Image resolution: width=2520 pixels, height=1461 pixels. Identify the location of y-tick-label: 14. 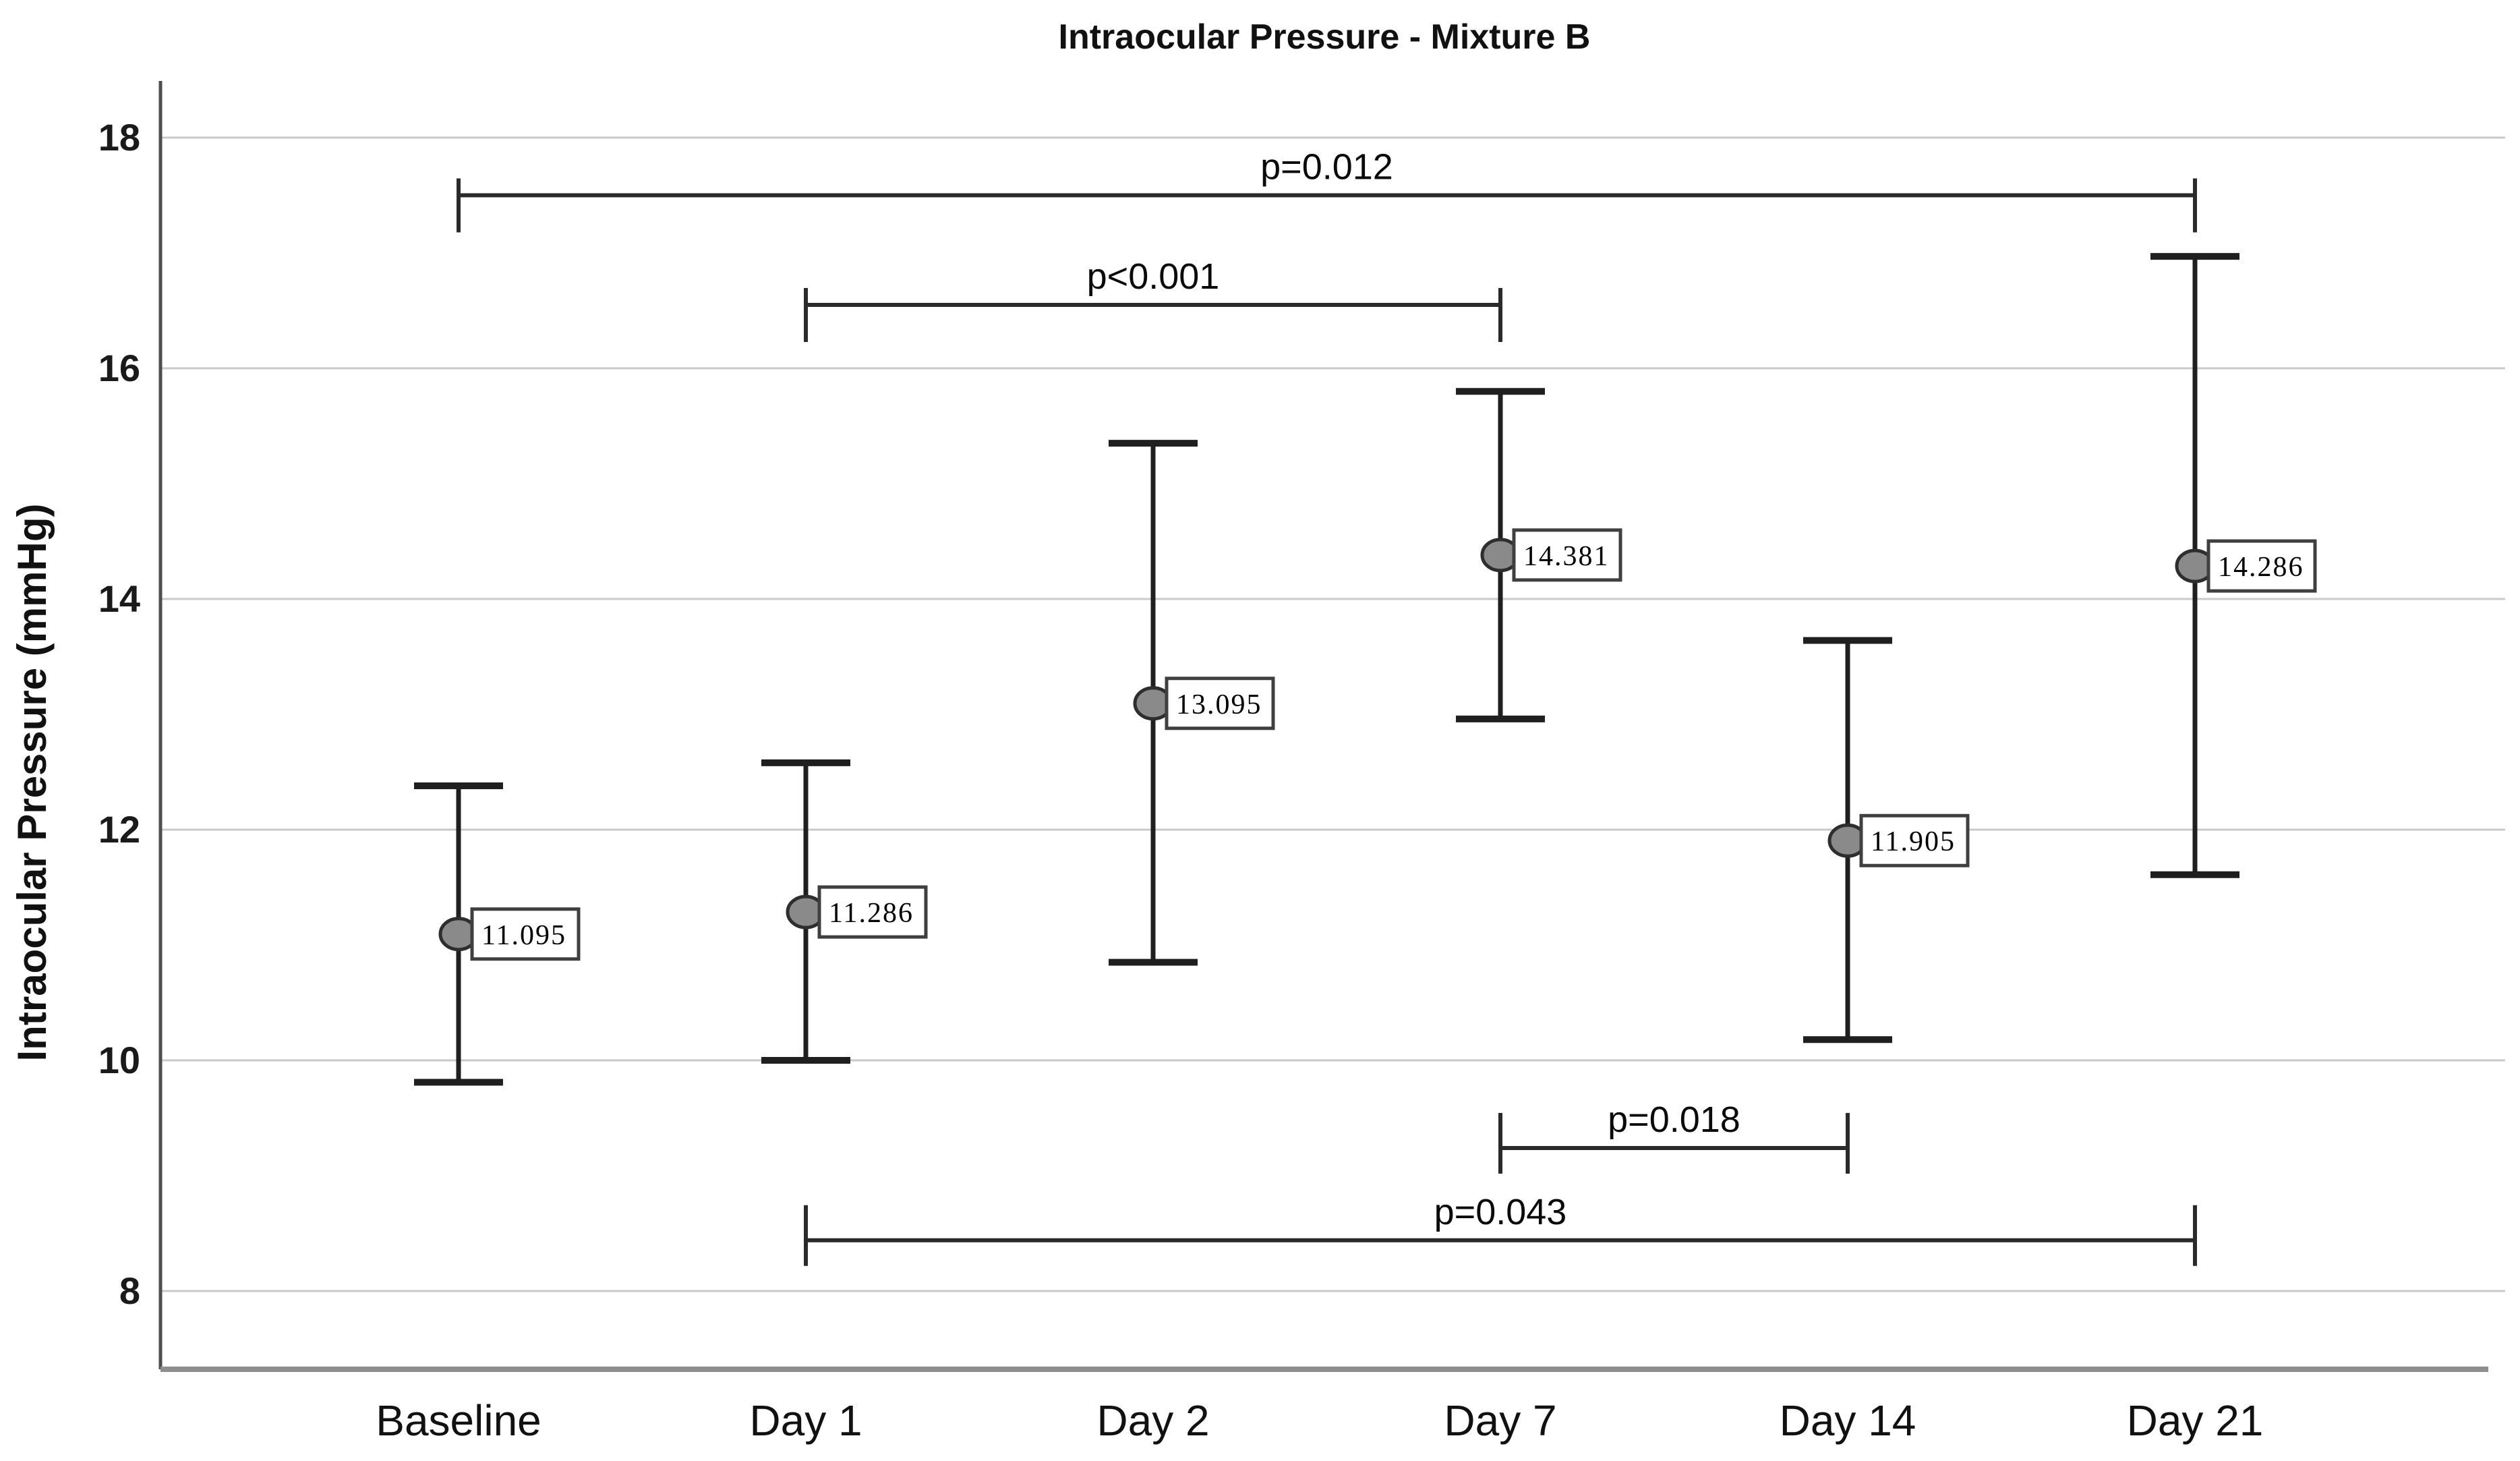
(119, 598).